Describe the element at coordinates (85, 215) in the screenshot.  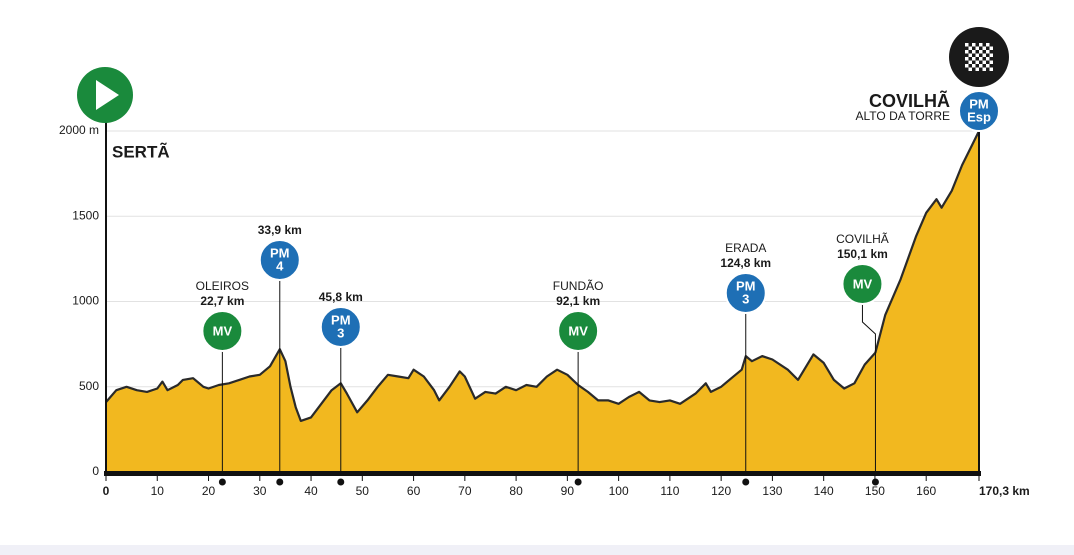
I see `y-tick-label: 1500` at that location.